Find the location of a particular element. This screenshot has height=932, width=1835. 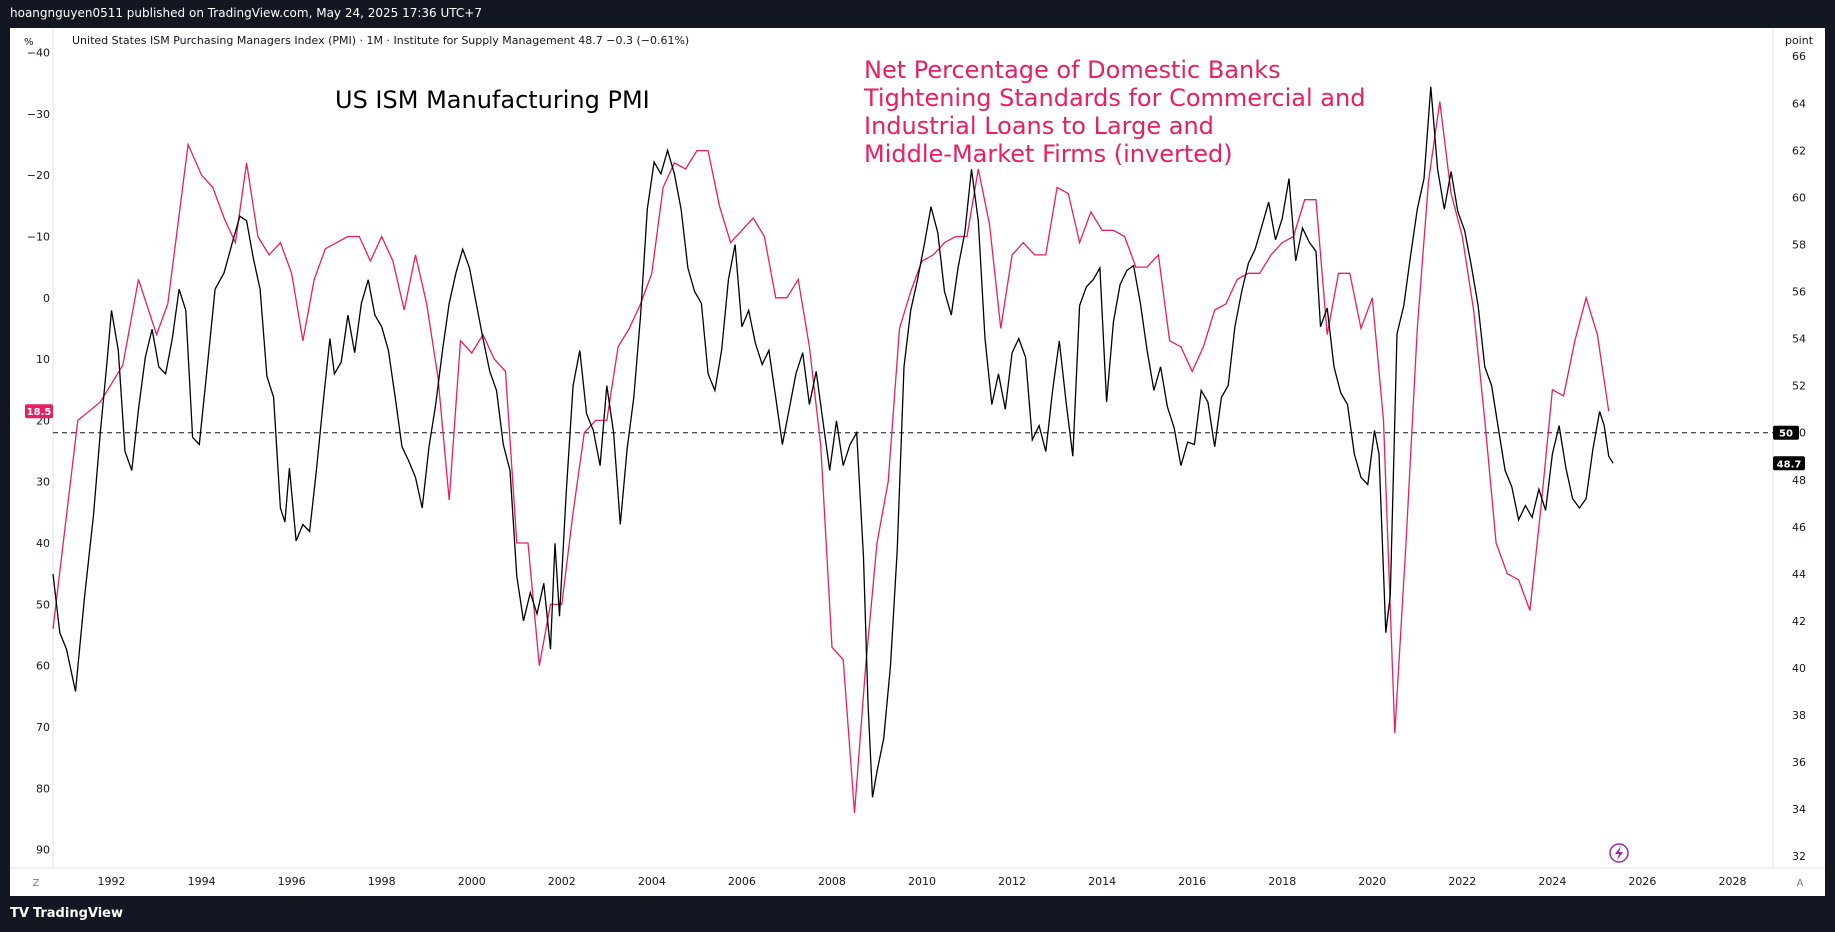

right-tick-label: 56 is located at coordinates (1799, 292).